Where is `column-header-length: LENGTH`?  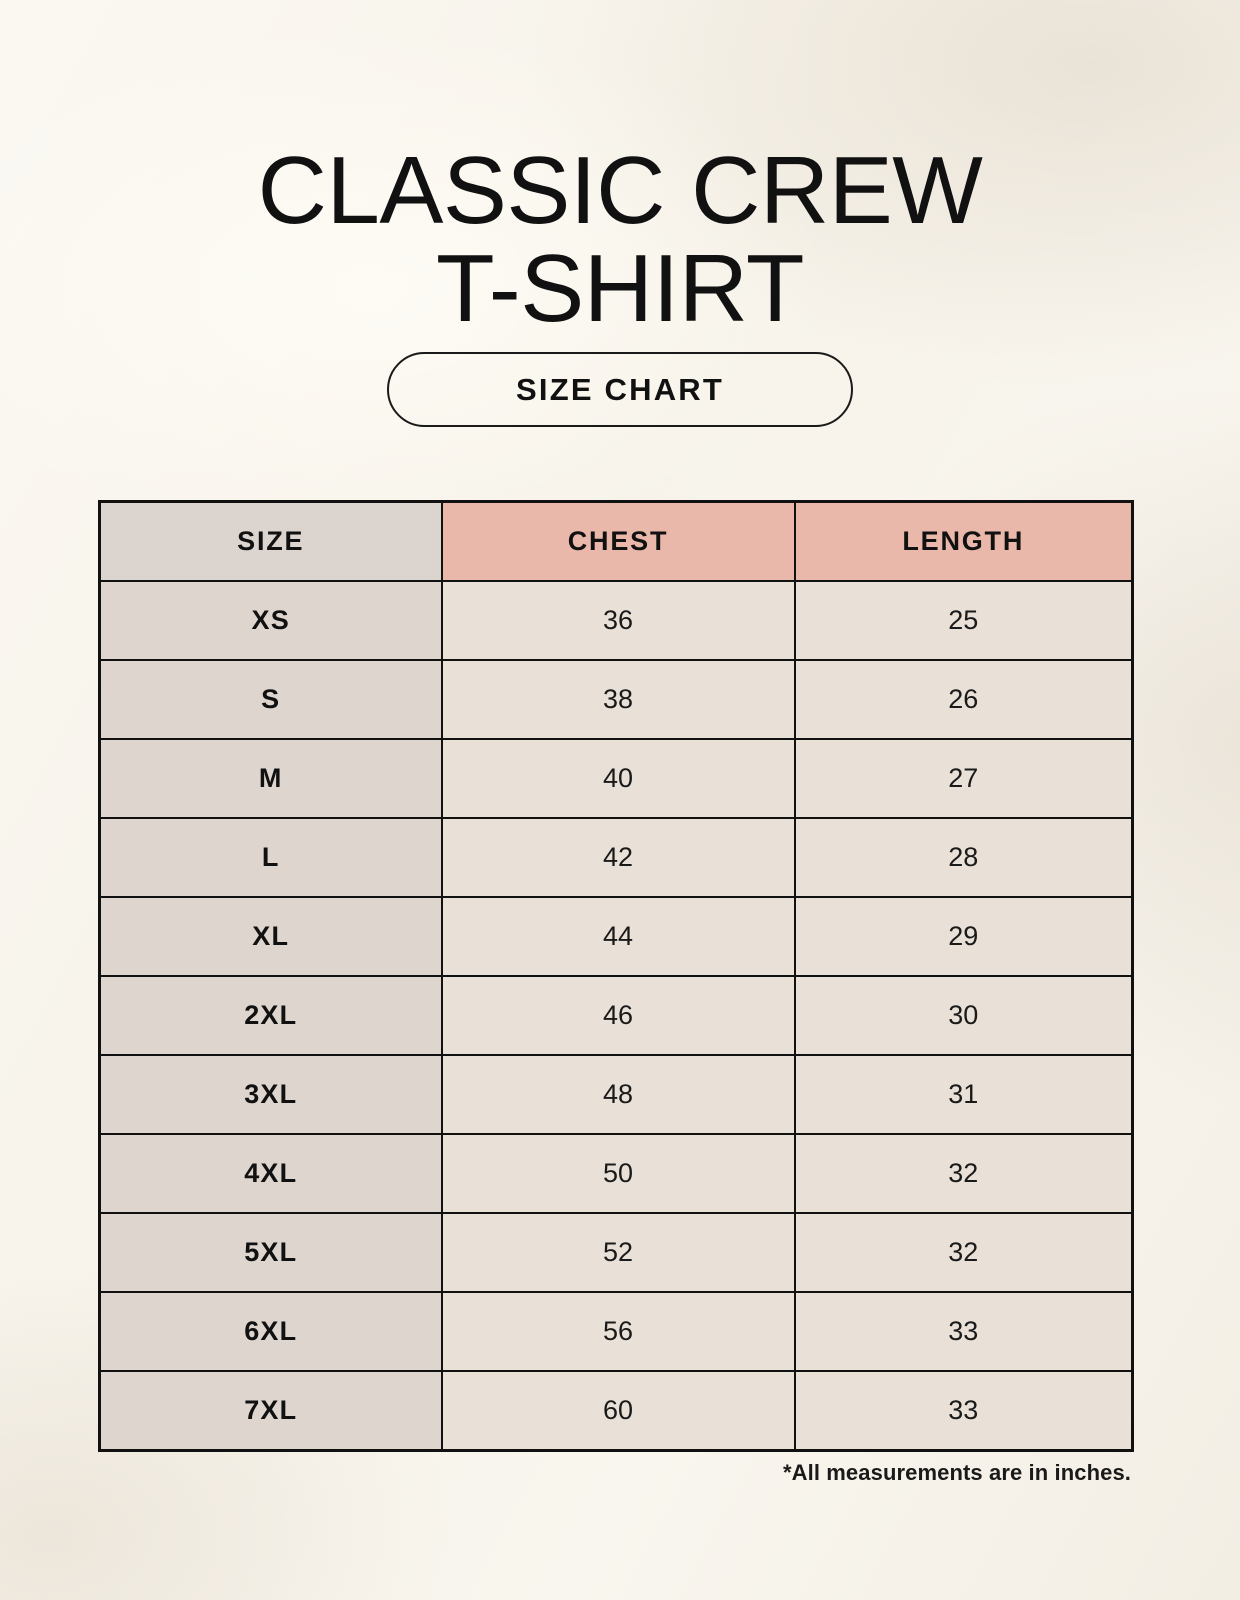 column-header-length: LENGTH is located at coordinates (963, 541).